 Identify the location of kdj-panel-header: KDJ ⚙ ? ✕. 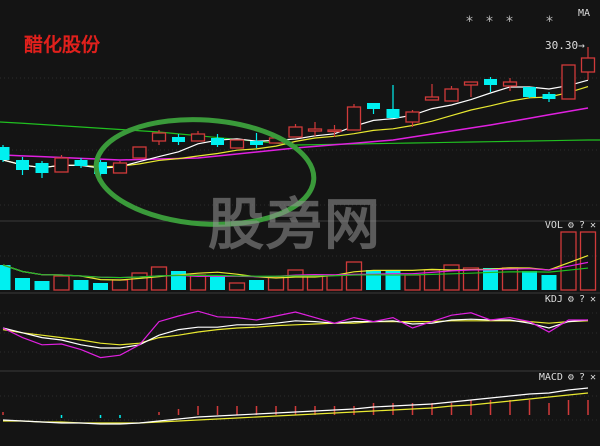
(570, 299).